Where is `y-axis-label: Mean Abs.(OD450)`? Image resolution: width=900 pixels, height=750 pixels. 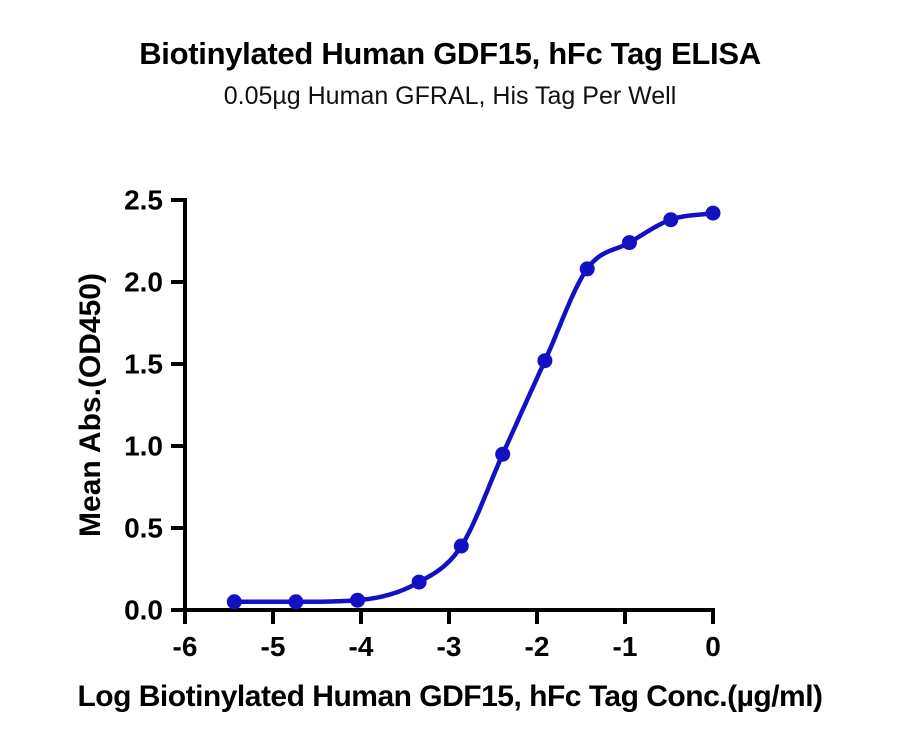
y-axis-label: Mean Abs.(OD450) is located at coordinates (90, 405).